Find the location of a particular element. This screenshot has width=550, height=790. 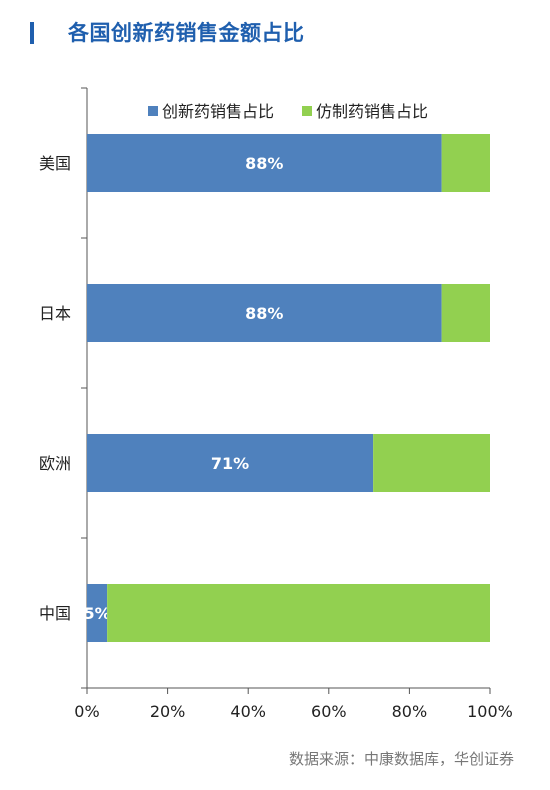

category-label: 日本 is located at coordinates (55, 313).